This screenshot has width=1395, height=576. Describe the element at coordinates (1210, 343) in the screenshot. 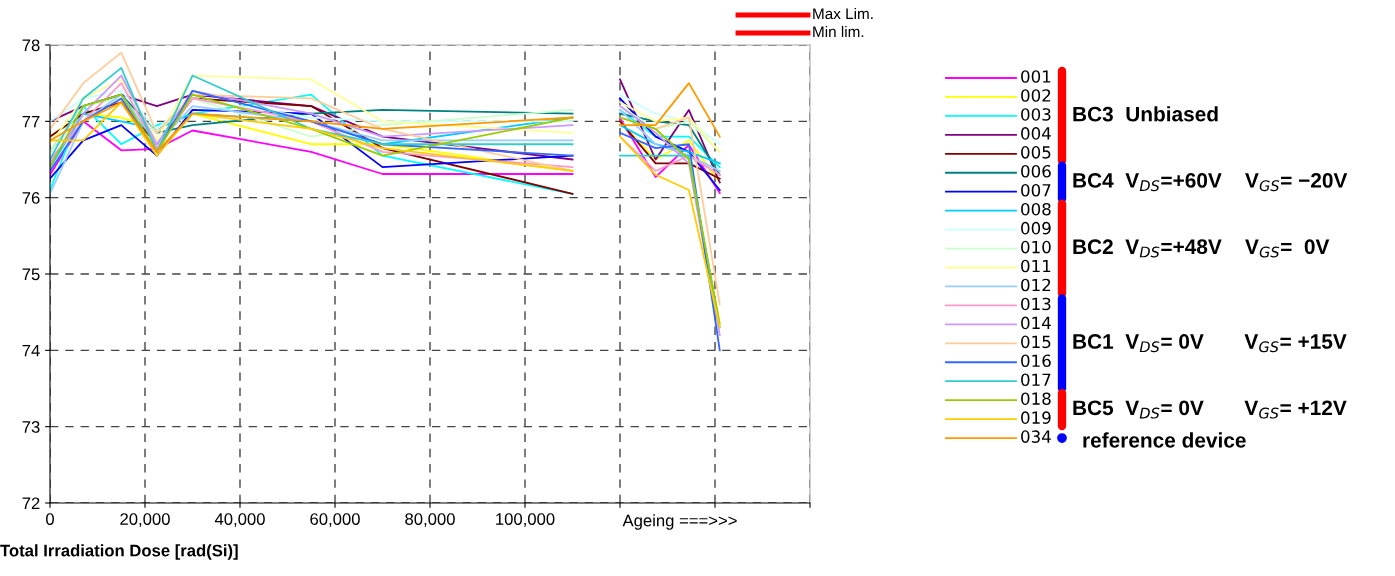

I see `text: BC1 V$_{DS}$= 0V V$_{GS}$= +15V` at that location.